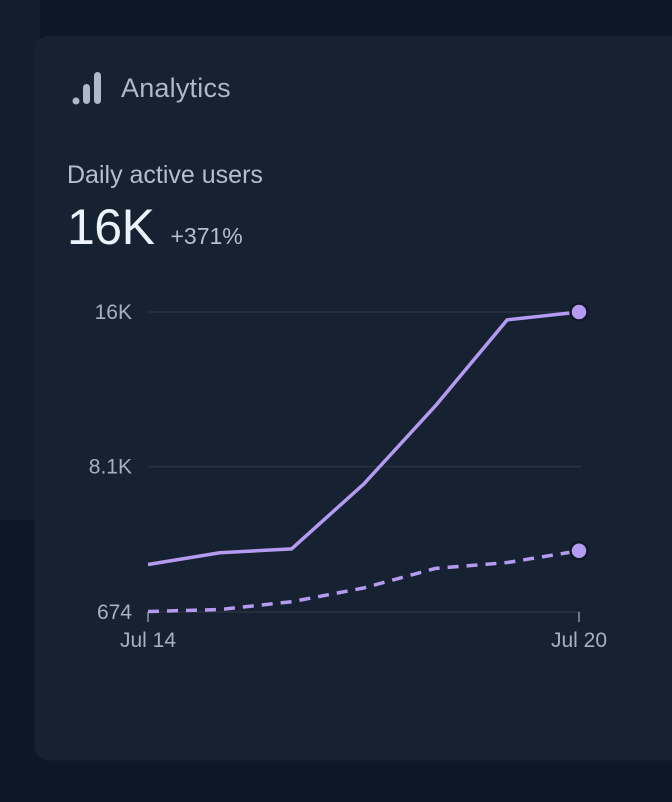 The width and height of the screenshot is (672, 802). What do you see at coordinates (148, 640) in the screenshot?
I see `x-tick-label: Jul 14` at bounding box center [148, 640].